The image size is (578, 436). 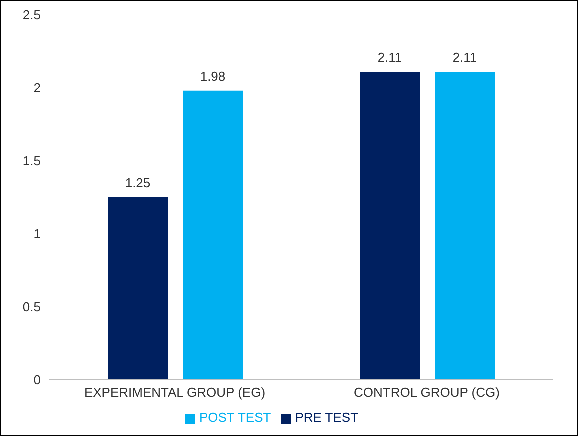 What do you see at coordinates (37, 88) in the screenshot?
I see `y-tick-label: 2` at bounding box center [37, 88].